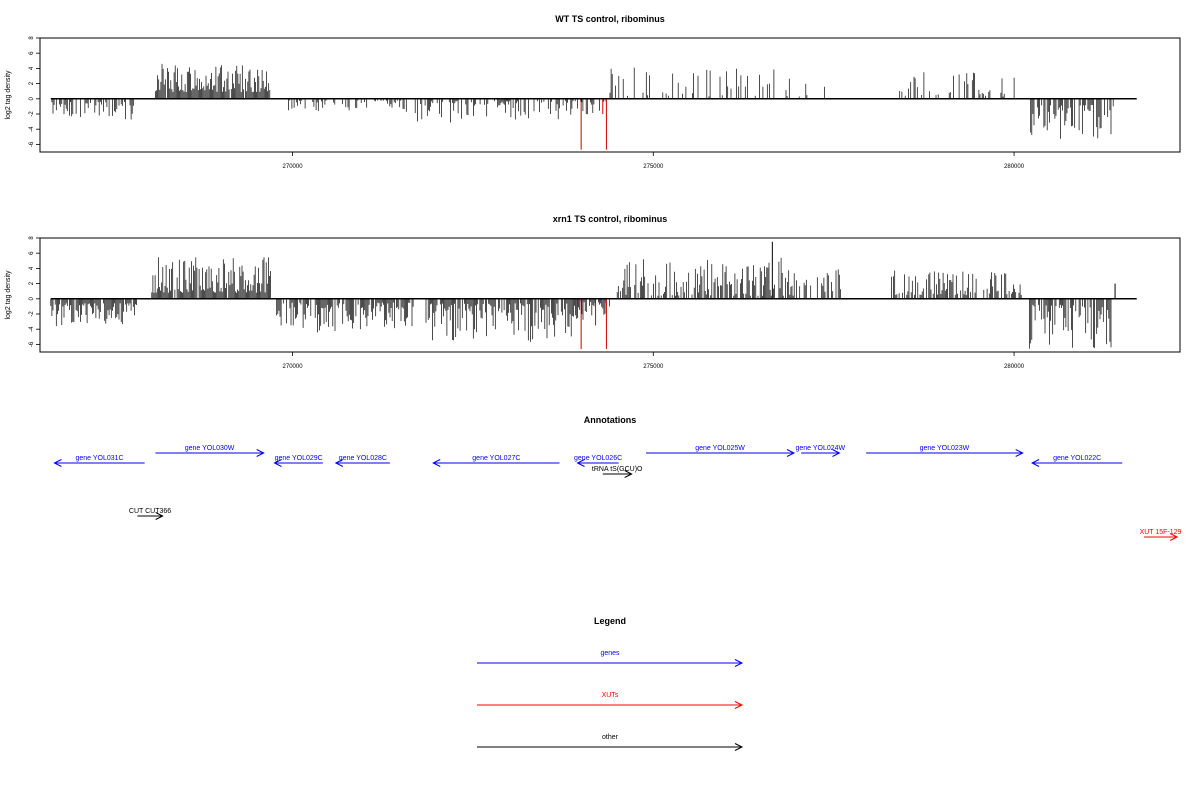  What do you see at coordinates (150, 511) in the screenshot?
I see `feature-label: CUT CUT366` at bounding box center [150, 511].